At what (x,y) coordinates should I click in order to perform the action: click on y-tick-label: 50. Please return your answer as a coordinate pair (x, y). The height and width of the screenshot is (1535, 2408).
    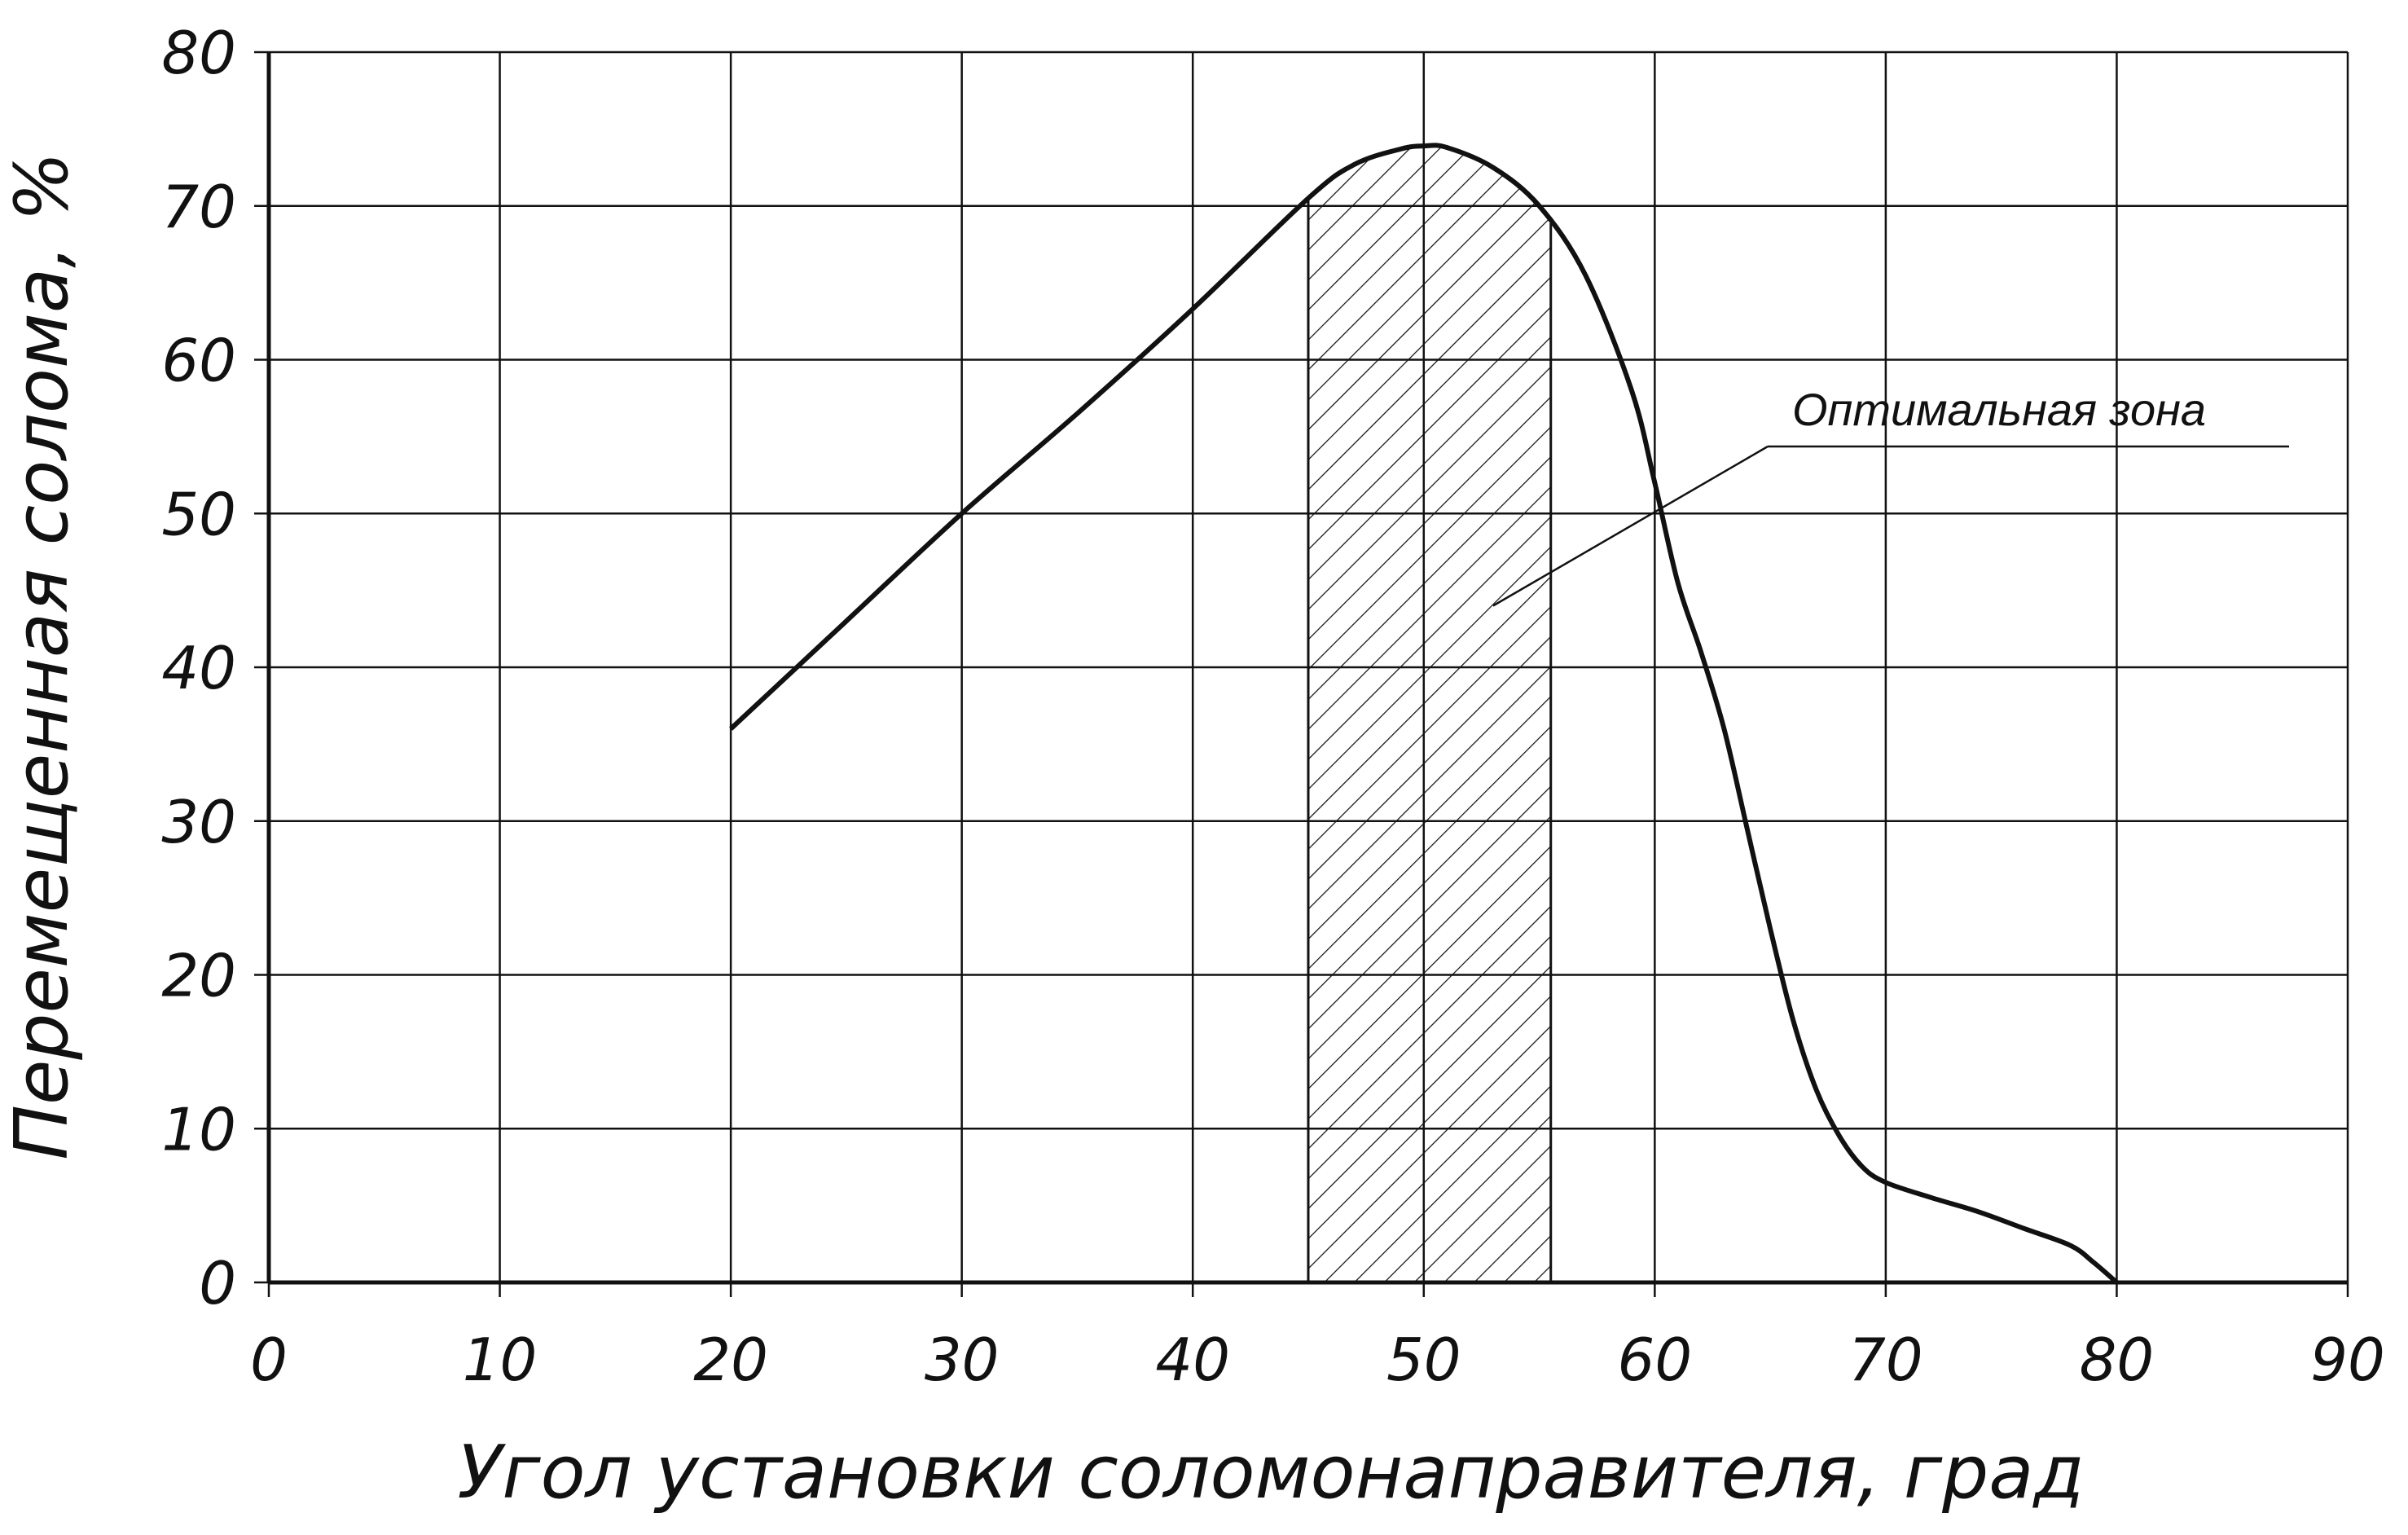
    Looking at the image, I should click on (198, 514).